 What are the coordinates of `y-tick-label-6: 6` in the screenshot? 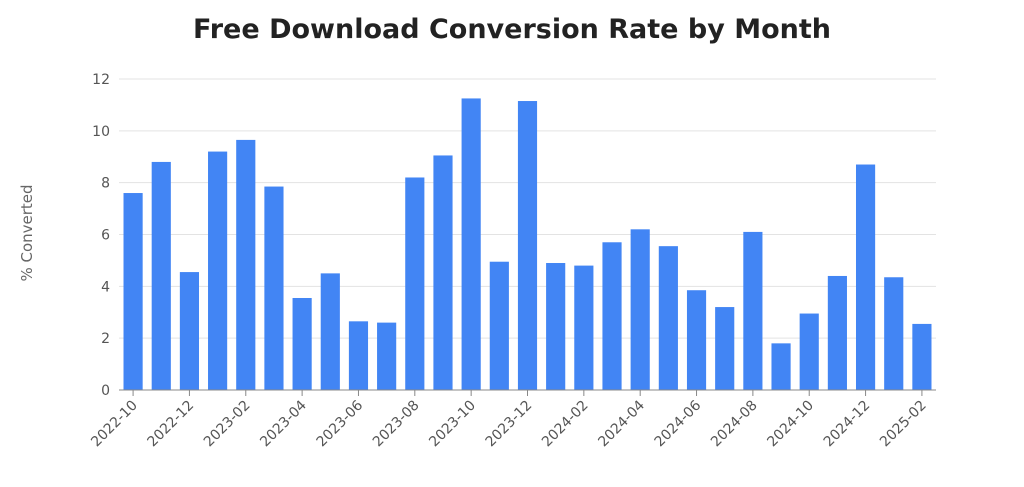 It's located at (105, 236).